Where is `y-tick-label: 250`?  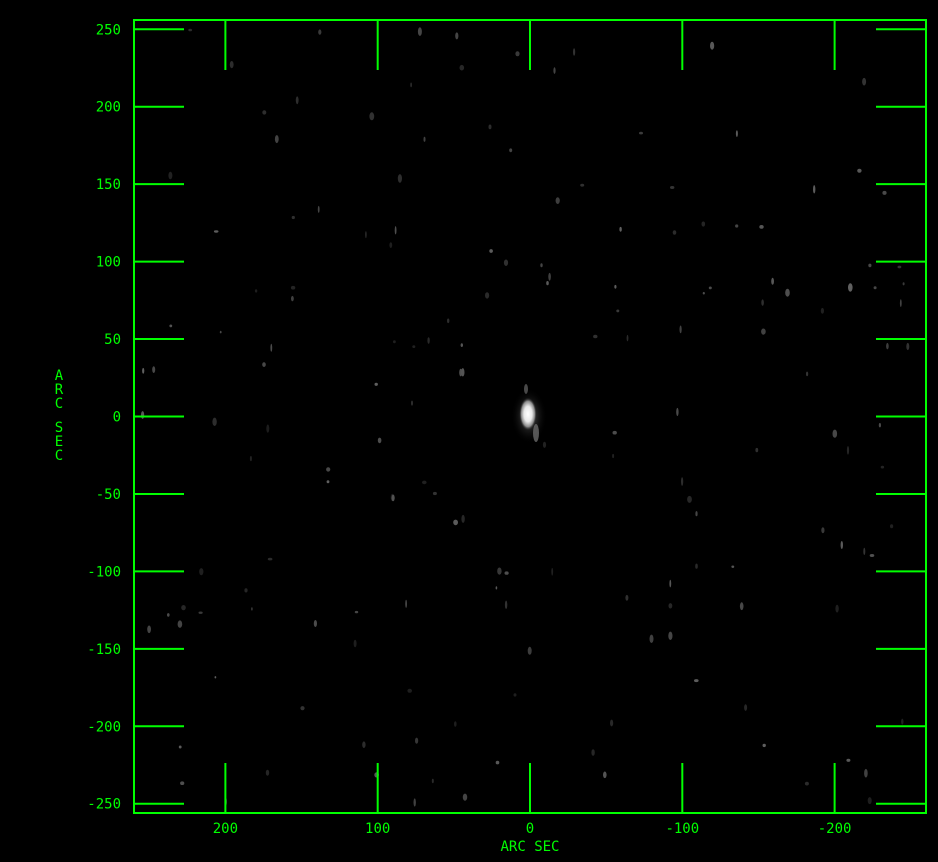 y-tick-label: 250 is located at coordinates (108, 30).